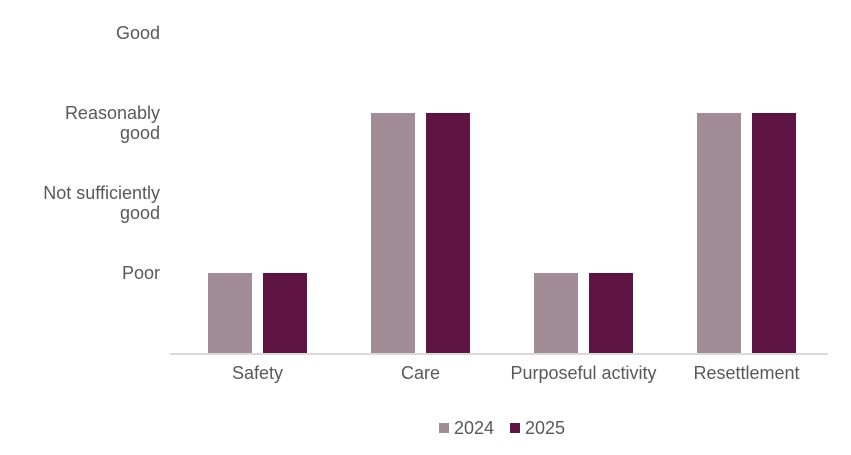 This screenshot has height=455, width=851. Describe the element at coordinates (140, 273) in the screenshot. I see `y-tick-label-poor: Poor` at that location.